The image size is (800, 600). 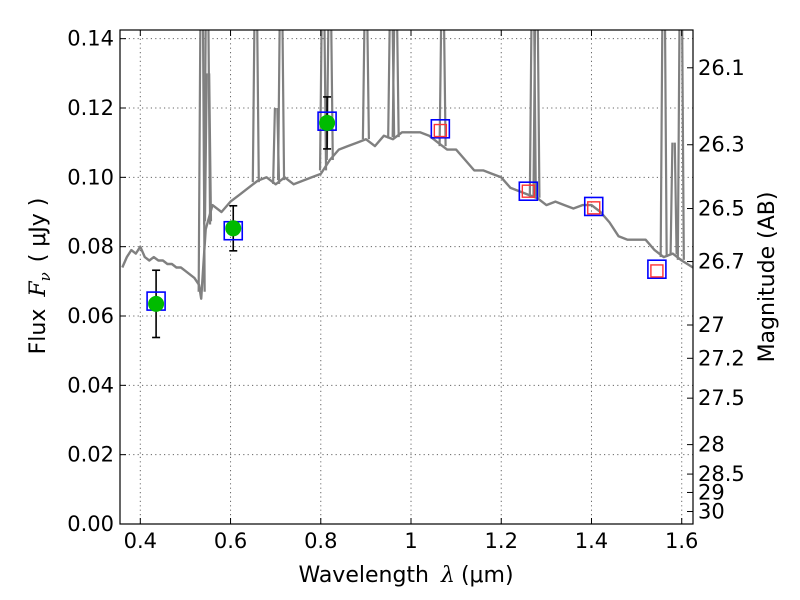 I want to click on x-tick-label: 1, so click(x=410, y=541).